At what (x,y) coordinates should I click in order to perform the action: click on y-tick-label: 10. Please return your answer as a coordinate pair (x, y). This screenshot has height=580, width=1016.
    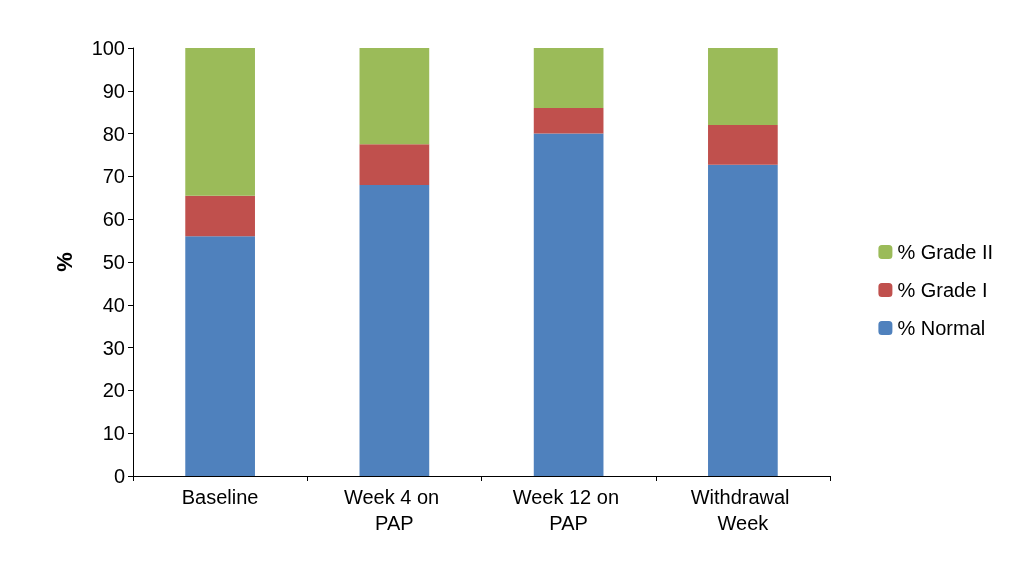
    Looking at the image, I should click on (113, 433).